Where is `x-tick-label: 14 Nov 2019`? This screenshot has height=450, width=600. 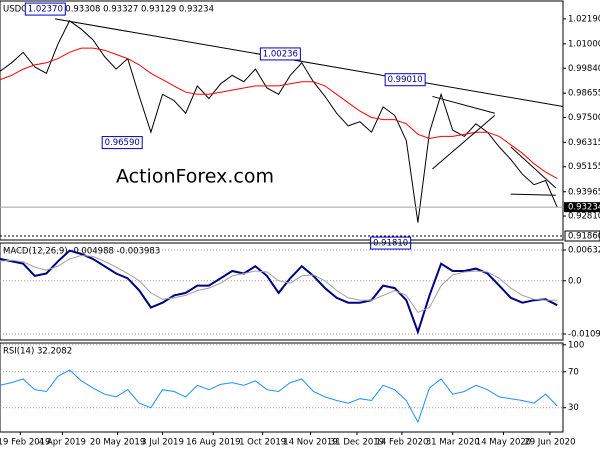 x-tick-label: 14 Nov 2019 is located at coordinates (310, 443).